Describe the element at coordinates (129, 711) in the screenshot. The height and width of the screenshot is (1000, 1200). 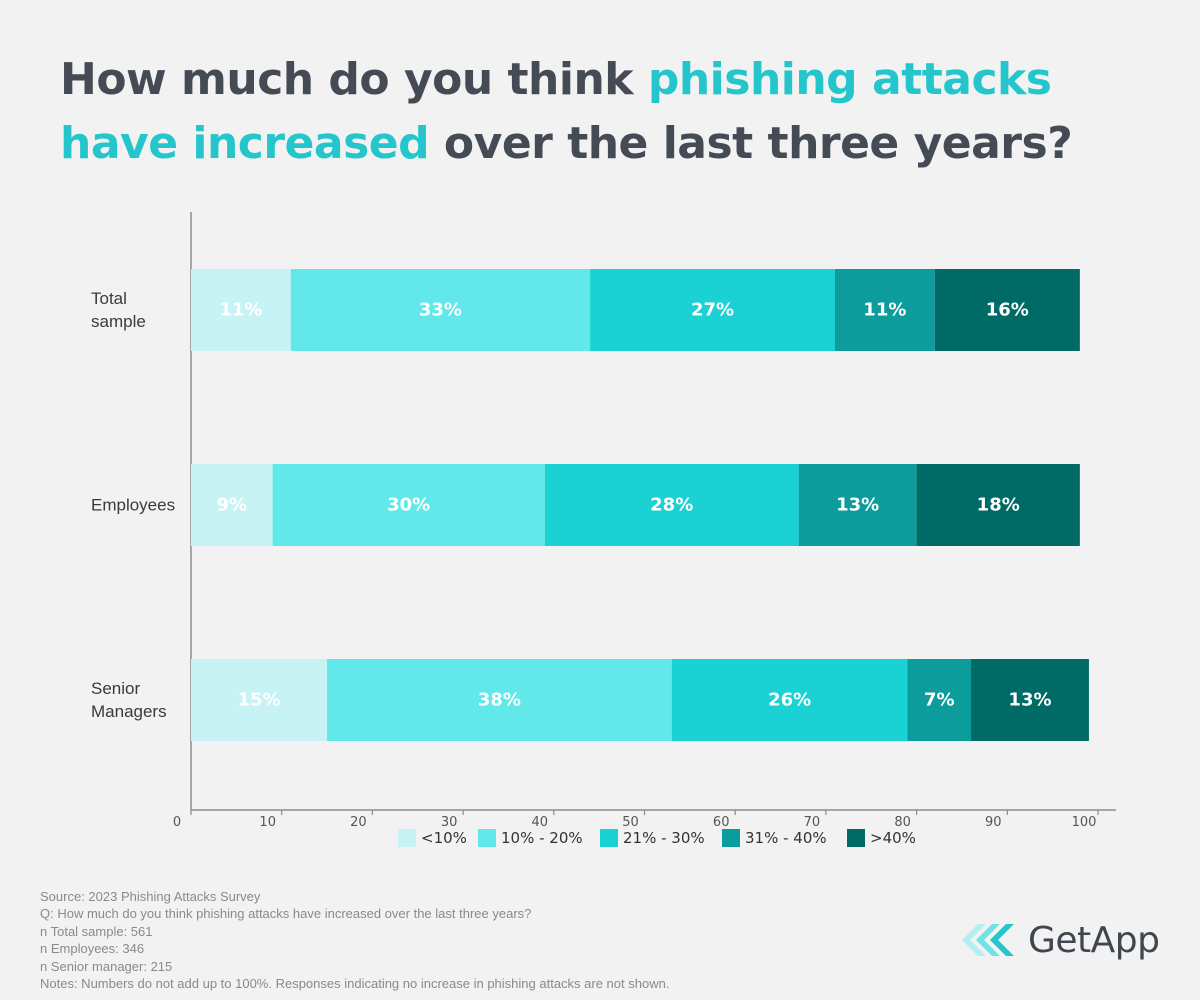
I see `category-label: Managers` at that location.